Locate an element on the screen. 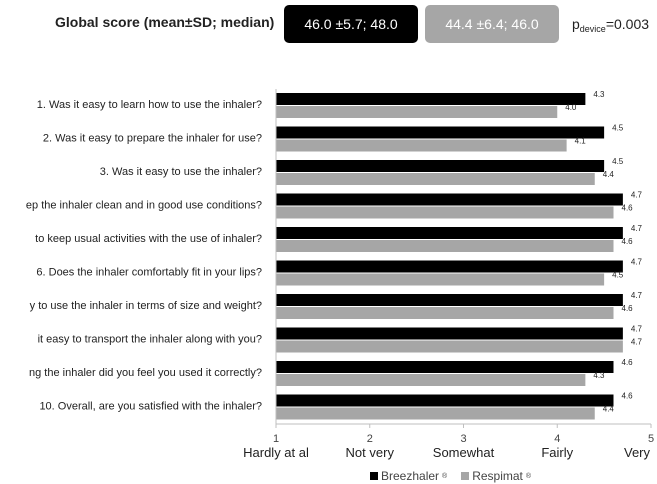 This screenshot has height=484, width=657. value-label-respimat: 4.0 is located at coordinates (571, 107).